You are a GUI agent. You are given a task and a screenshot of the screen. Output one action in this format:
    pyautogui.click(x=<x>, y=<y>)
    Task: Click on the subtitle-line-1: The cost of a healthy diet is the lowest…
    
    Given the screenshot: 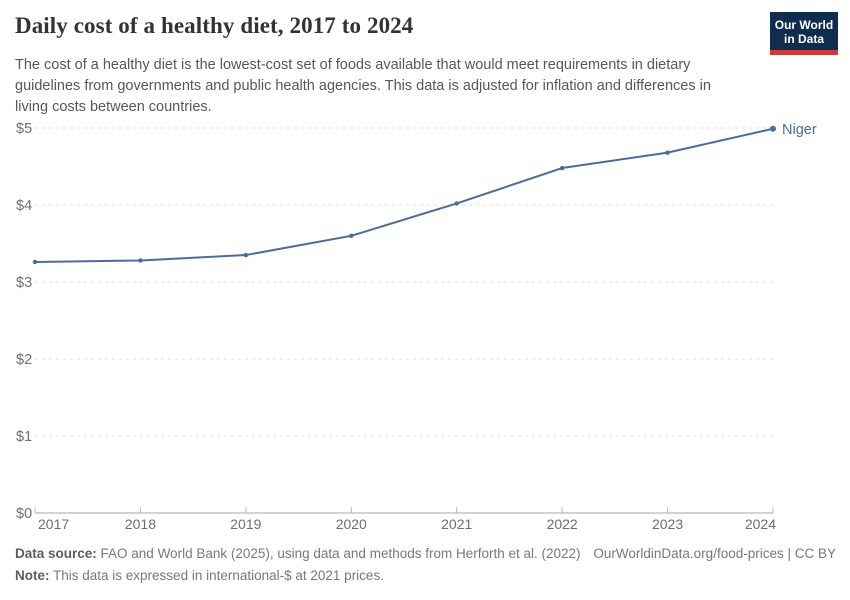 What is the action you would take?
    pyautogui.click(x=353, y=65)
    